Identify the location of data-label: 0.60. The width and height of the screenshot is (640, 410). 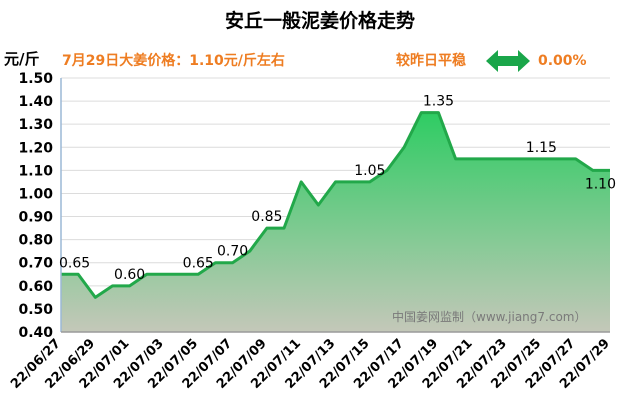
(129, 275).